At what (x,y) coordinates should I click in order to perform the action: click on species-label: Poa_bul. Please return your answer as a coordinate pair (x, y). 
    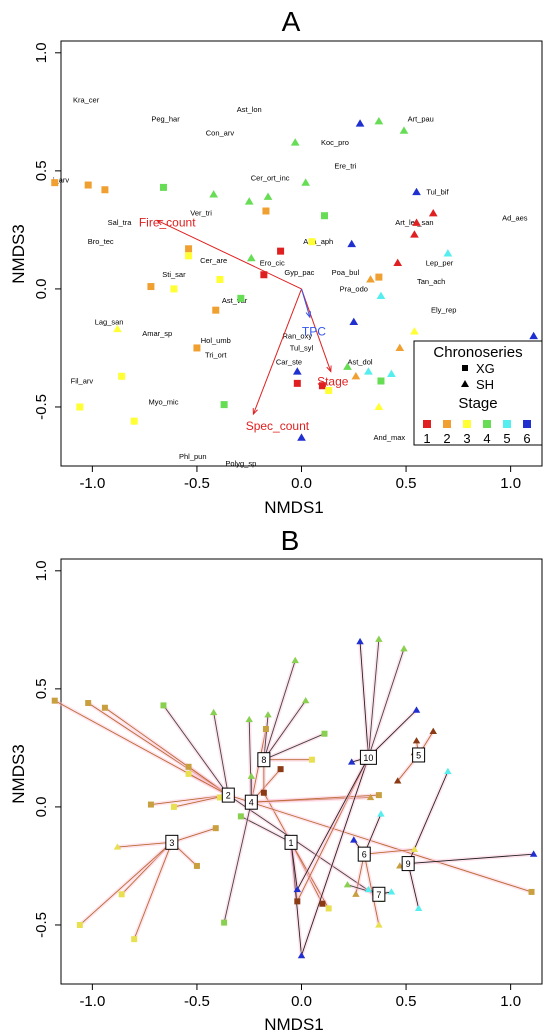
    Looking at the image, I should click on (346, 272).